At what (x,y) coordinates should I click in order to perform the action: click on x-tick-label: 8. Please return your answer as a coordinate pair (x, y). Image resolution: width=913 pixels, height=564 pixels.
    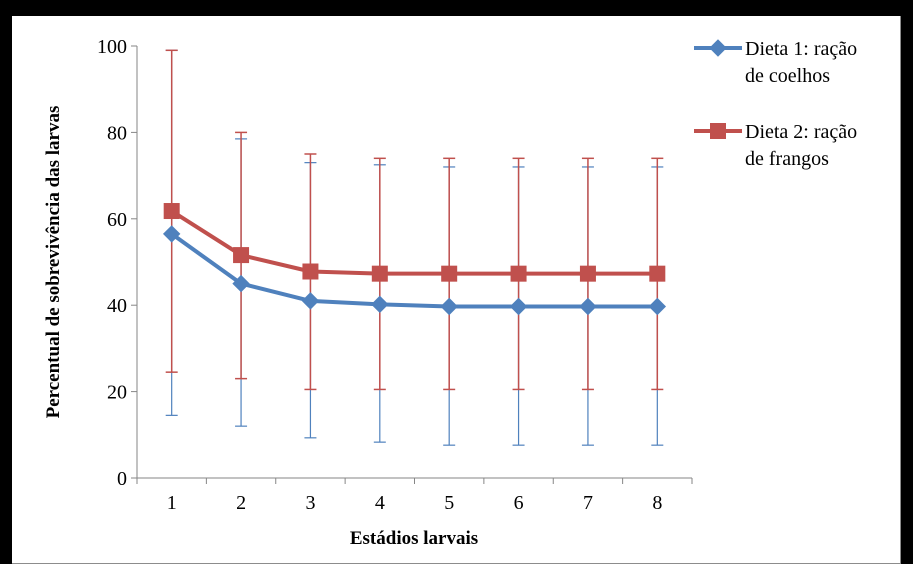
    Looking at the image, I should click on (657, 503).